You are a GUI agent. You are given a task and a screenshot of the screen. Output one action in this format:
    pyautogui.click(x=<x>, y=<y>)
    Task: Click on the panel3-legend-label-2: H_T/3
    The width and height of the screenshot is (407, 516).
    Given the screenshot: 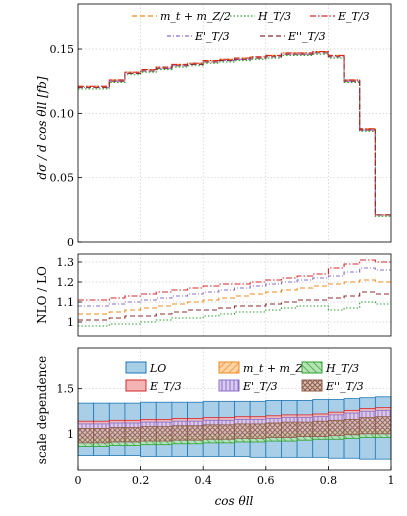 What is the action you would take?
    pyautogui.click(x=342, y=368)
    